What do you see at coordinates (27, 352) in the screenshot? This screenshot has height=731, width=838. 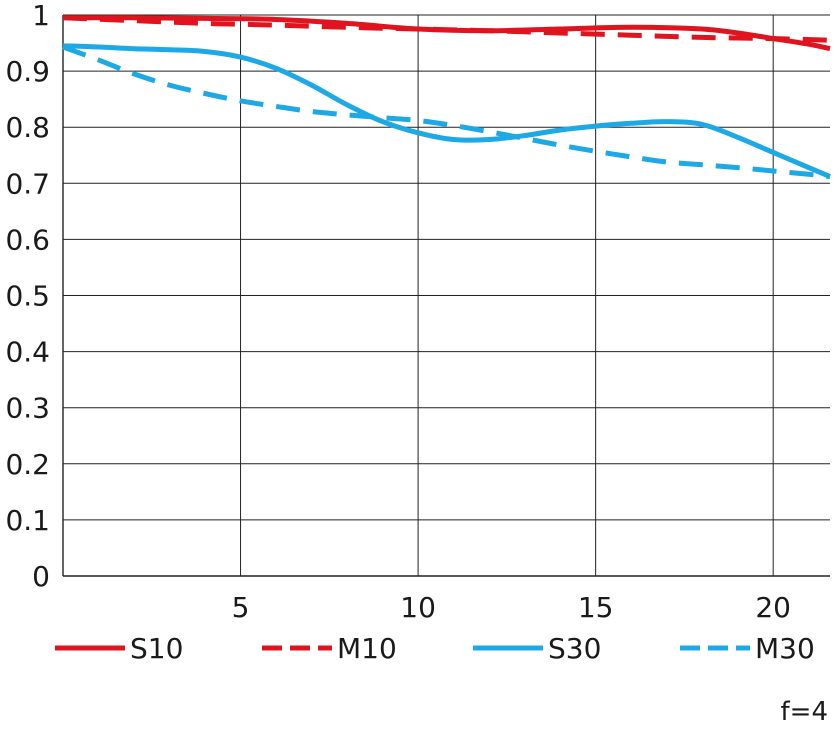 I see `y-tick-label: 0.4` at bounding box center [27, 352].